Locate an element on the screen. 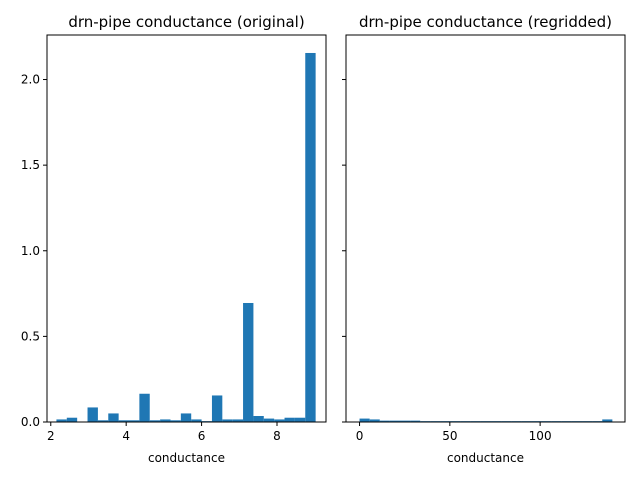 This screenshot has height=480, width=640. right-x-axis-label: conductance is located at coordinates (485, 458).